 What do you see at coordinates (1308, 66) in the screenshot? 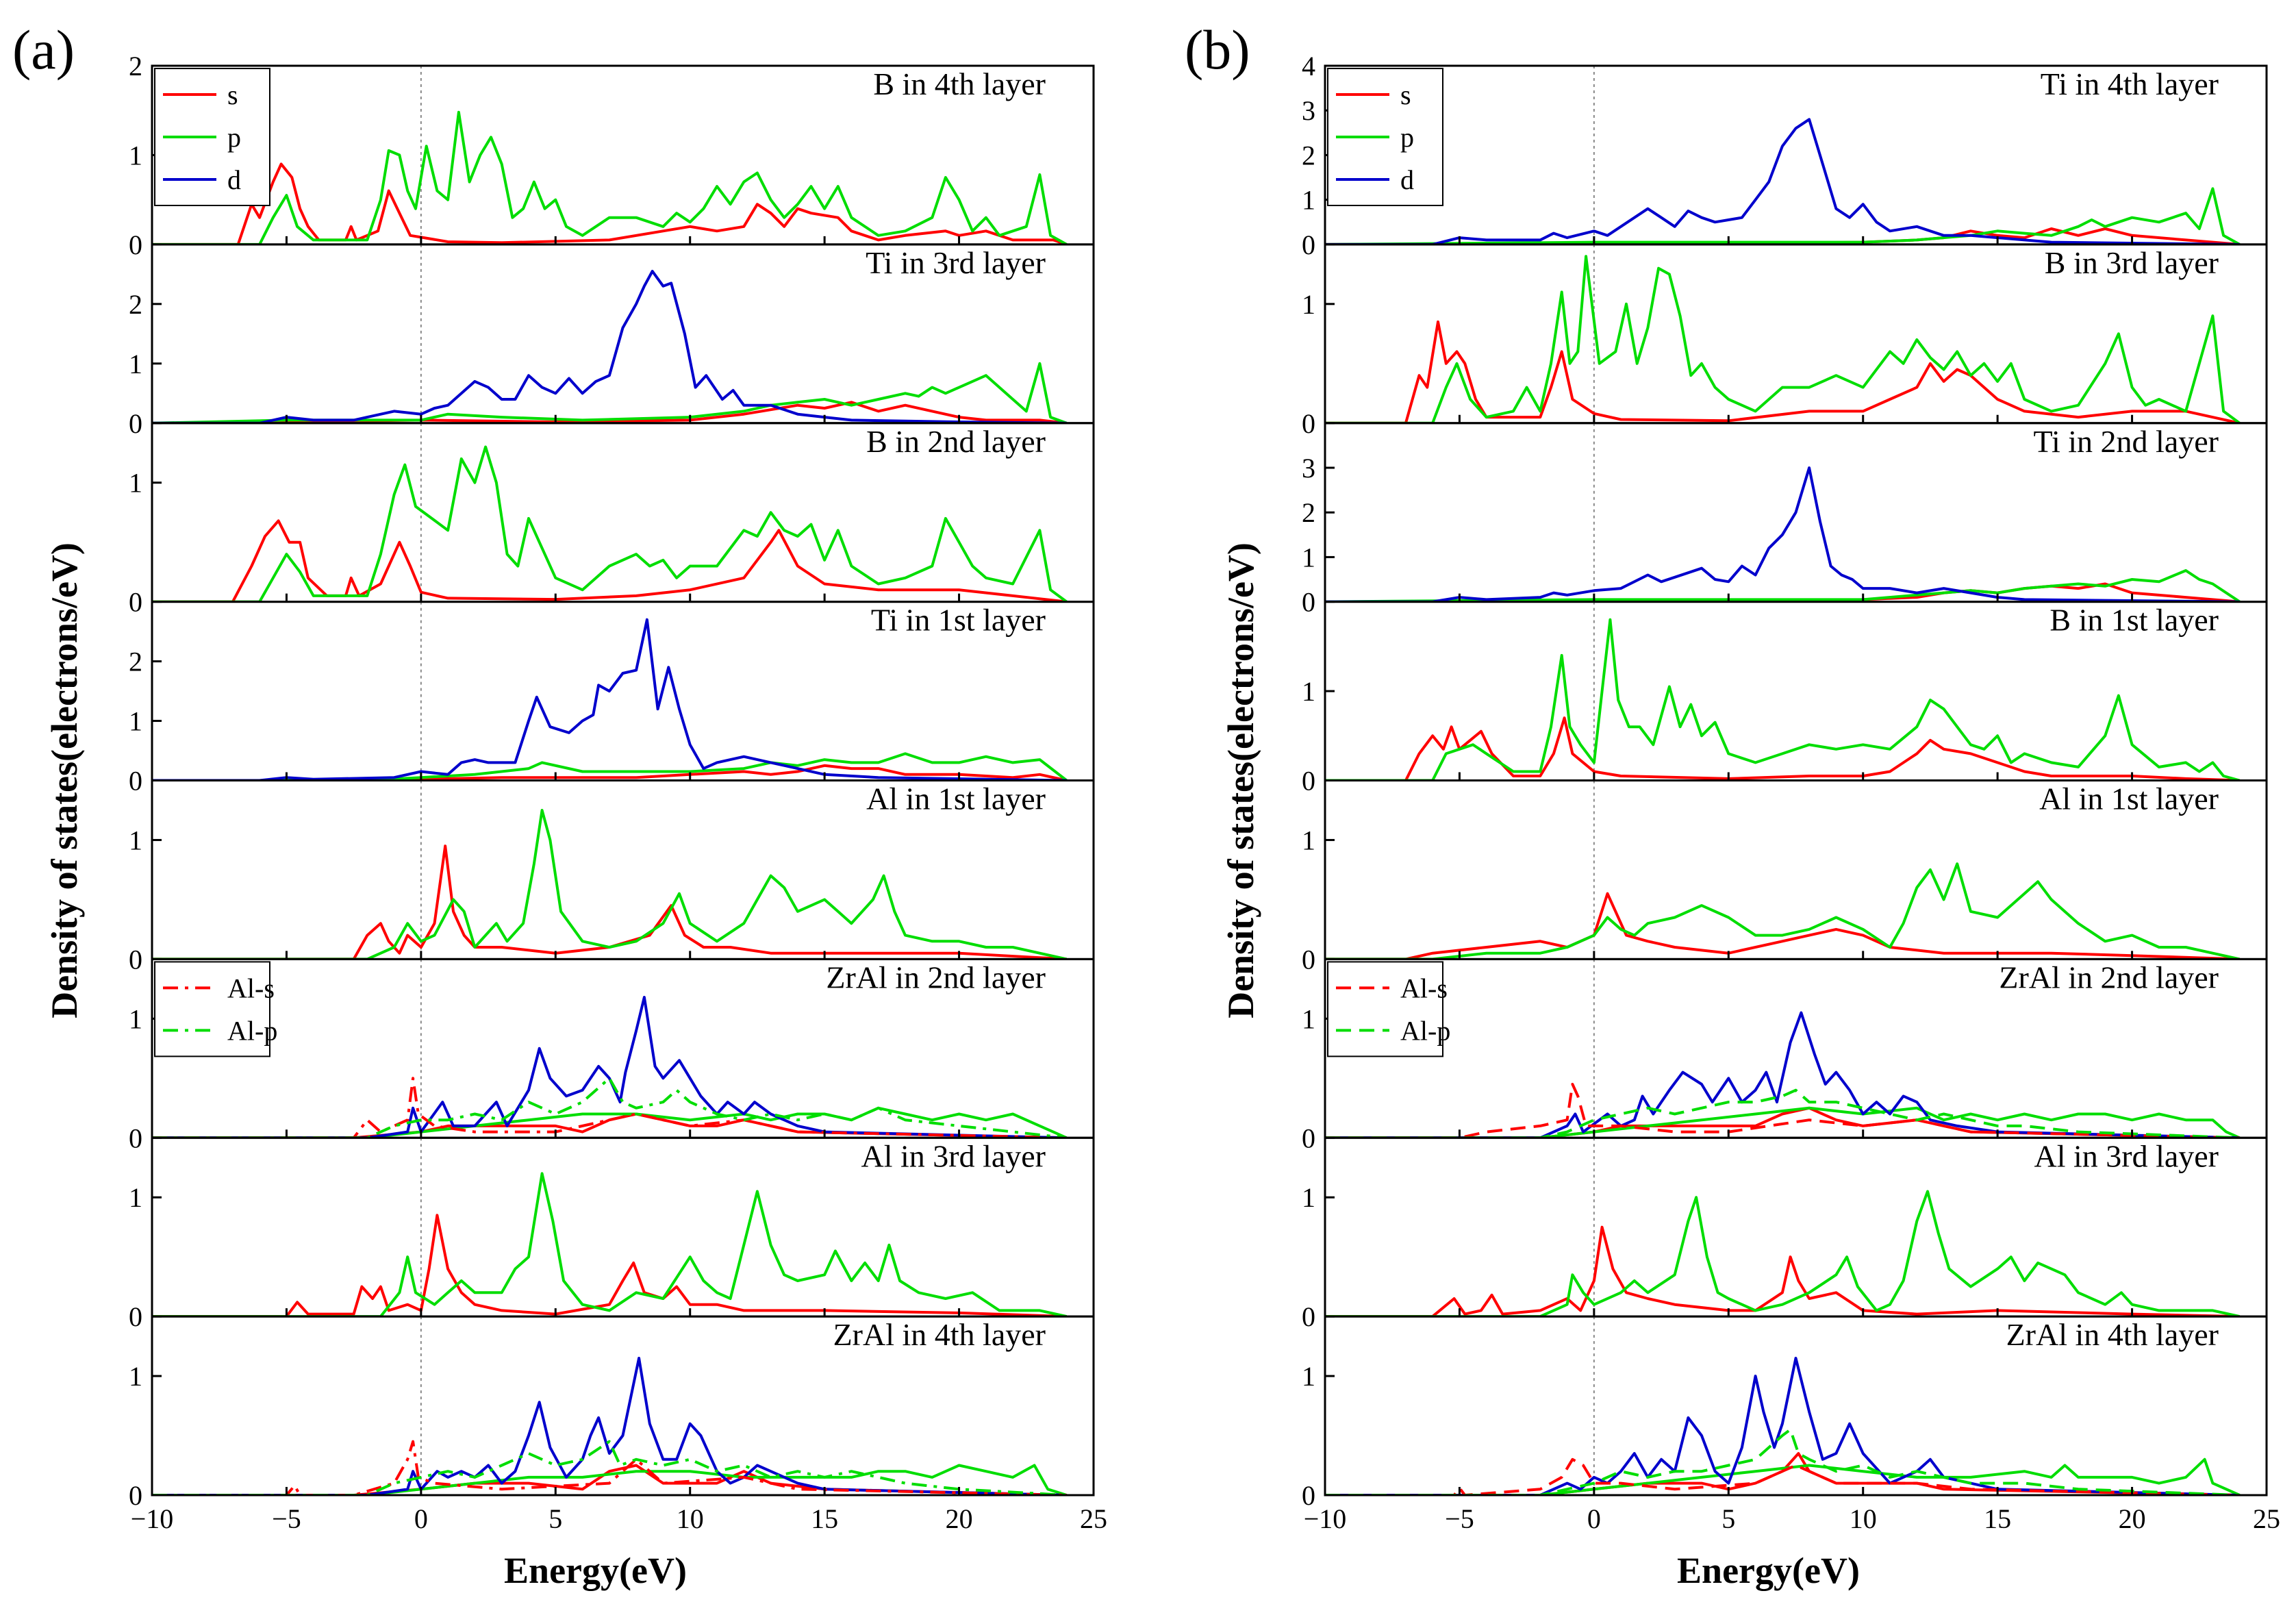
I see `y-tick-label: 4` at bounding box center [1308, 66].